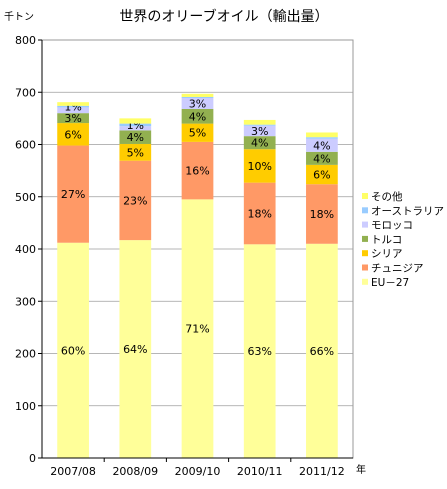 The image size is (447, 489). What do you see at coordinates (25, 92) in the screenshot?
I see `y-tick-label: 700` at bounding box center [25, 92].